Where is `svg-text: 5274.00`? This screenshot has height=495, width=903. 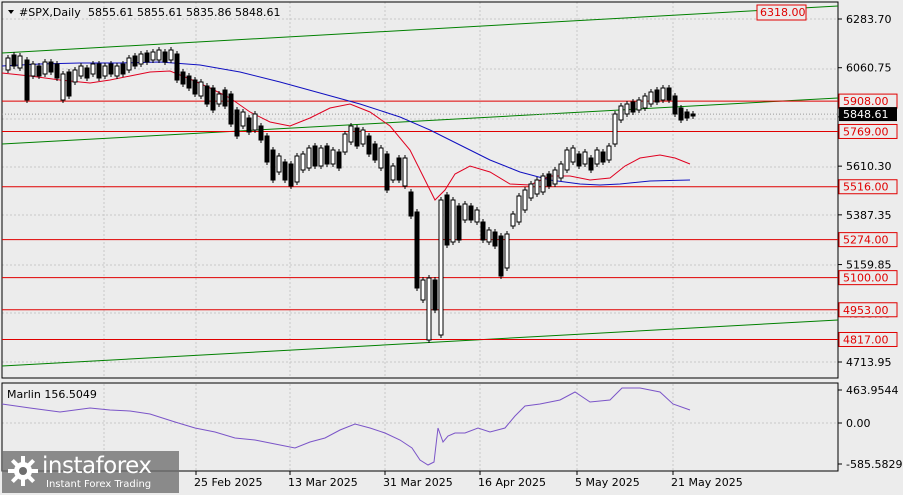 svg-text: 5274.00 is located at coordinates (866, 240).